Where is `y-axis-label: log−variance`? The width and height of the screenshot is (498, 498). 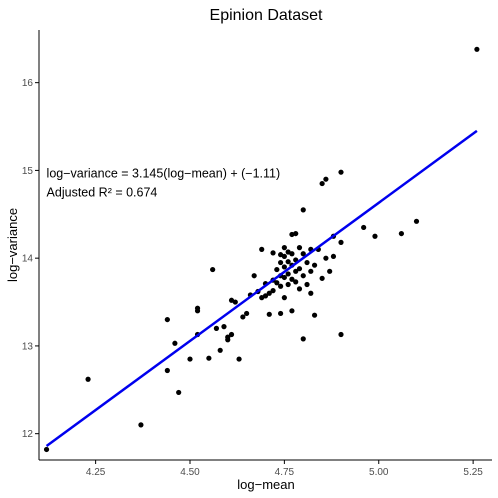
y-axis-label: log−variance is located at coordinates (12, 245).